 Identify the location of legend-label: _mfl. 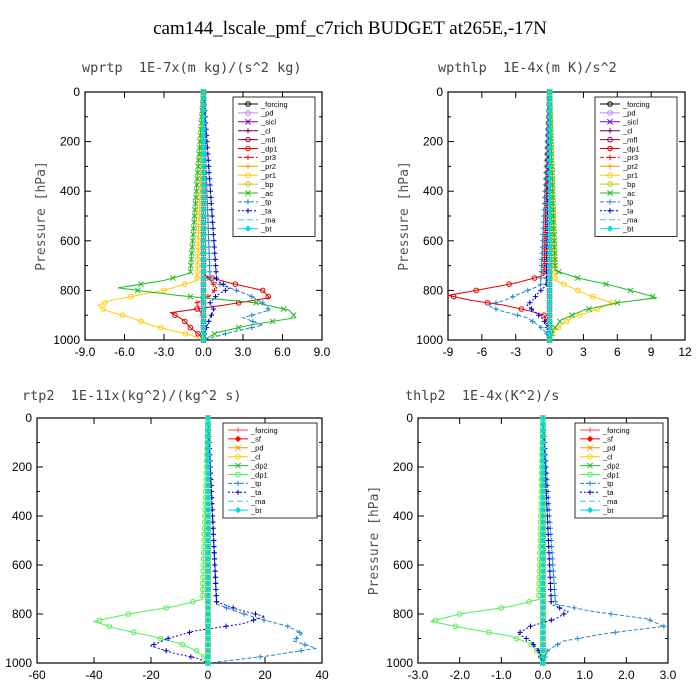
(268, 139).